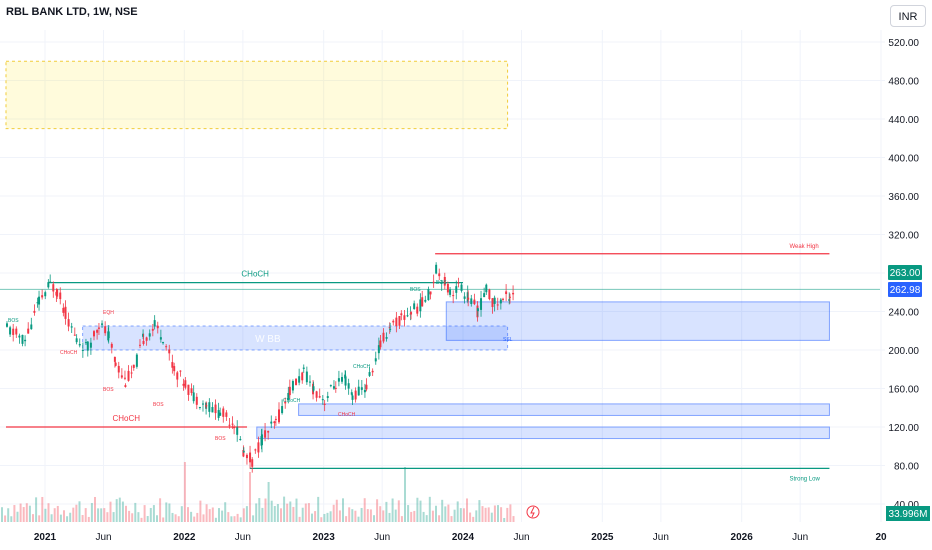 This screenshot has height=550, width=932. Describe the element at coordinates (905, 290) in the screenshot. I see `price-tag-text: 262.98` at that location.